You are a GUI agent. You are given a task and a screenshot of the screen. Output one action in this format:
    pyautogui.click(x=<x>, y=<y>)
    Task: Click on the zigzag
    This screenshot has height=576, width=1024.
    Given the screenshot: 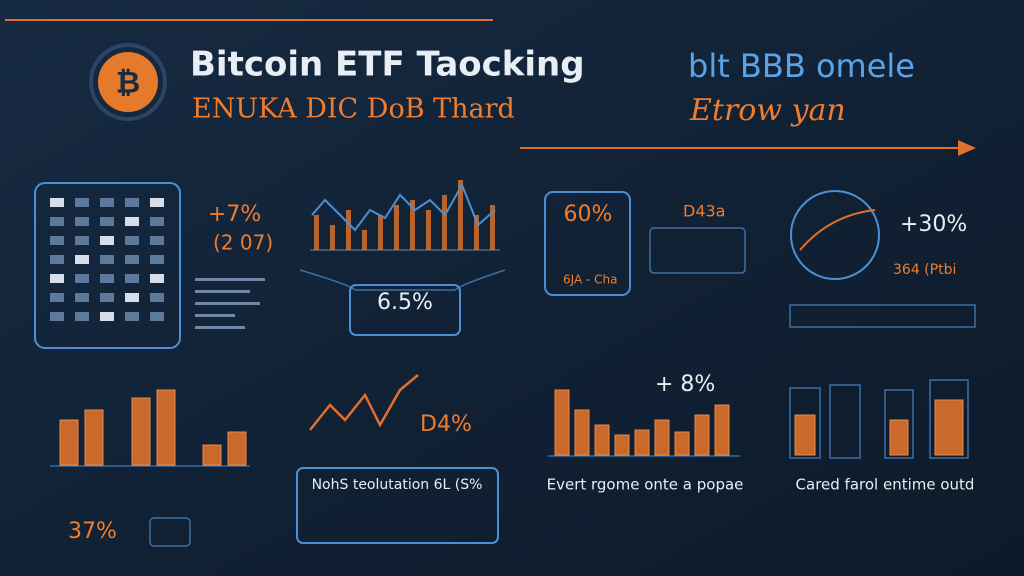 What is the action you would take?
    pyautogui.click(x=364, y=402)
    